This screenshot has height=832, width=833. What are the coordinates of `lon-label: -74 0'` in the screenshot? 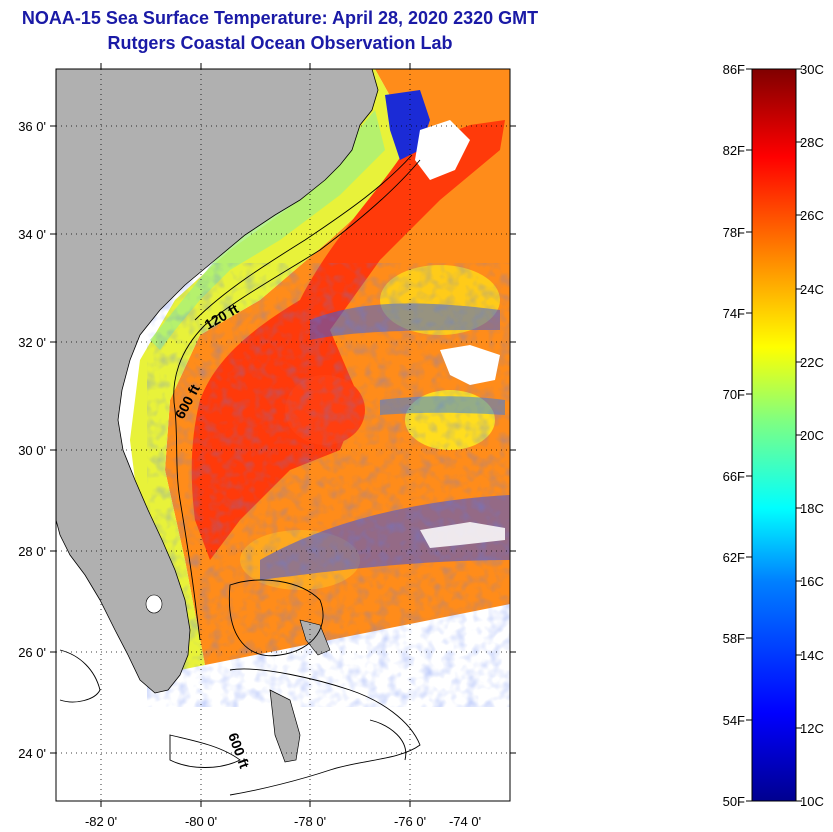 It's located at (465, 821).